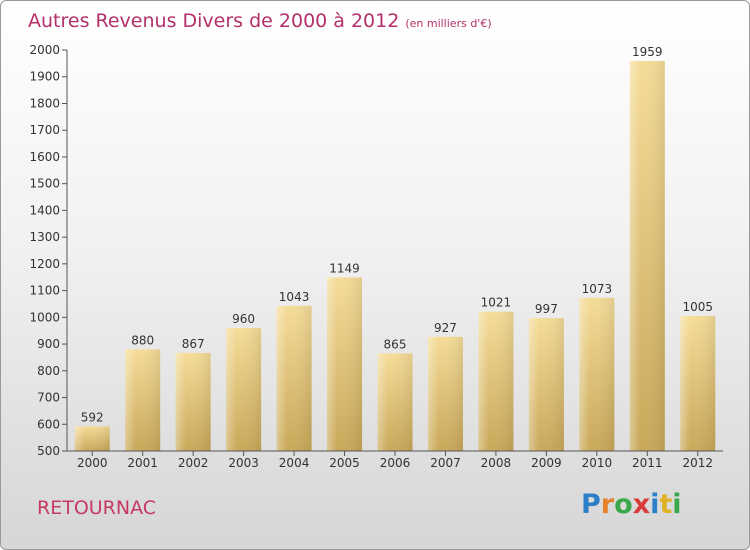 The image size is (750, 550). What do you see at coordinates (92, 438) in the screenshot?
I see `bar-shine-2000` at bounding box center [92, 438].